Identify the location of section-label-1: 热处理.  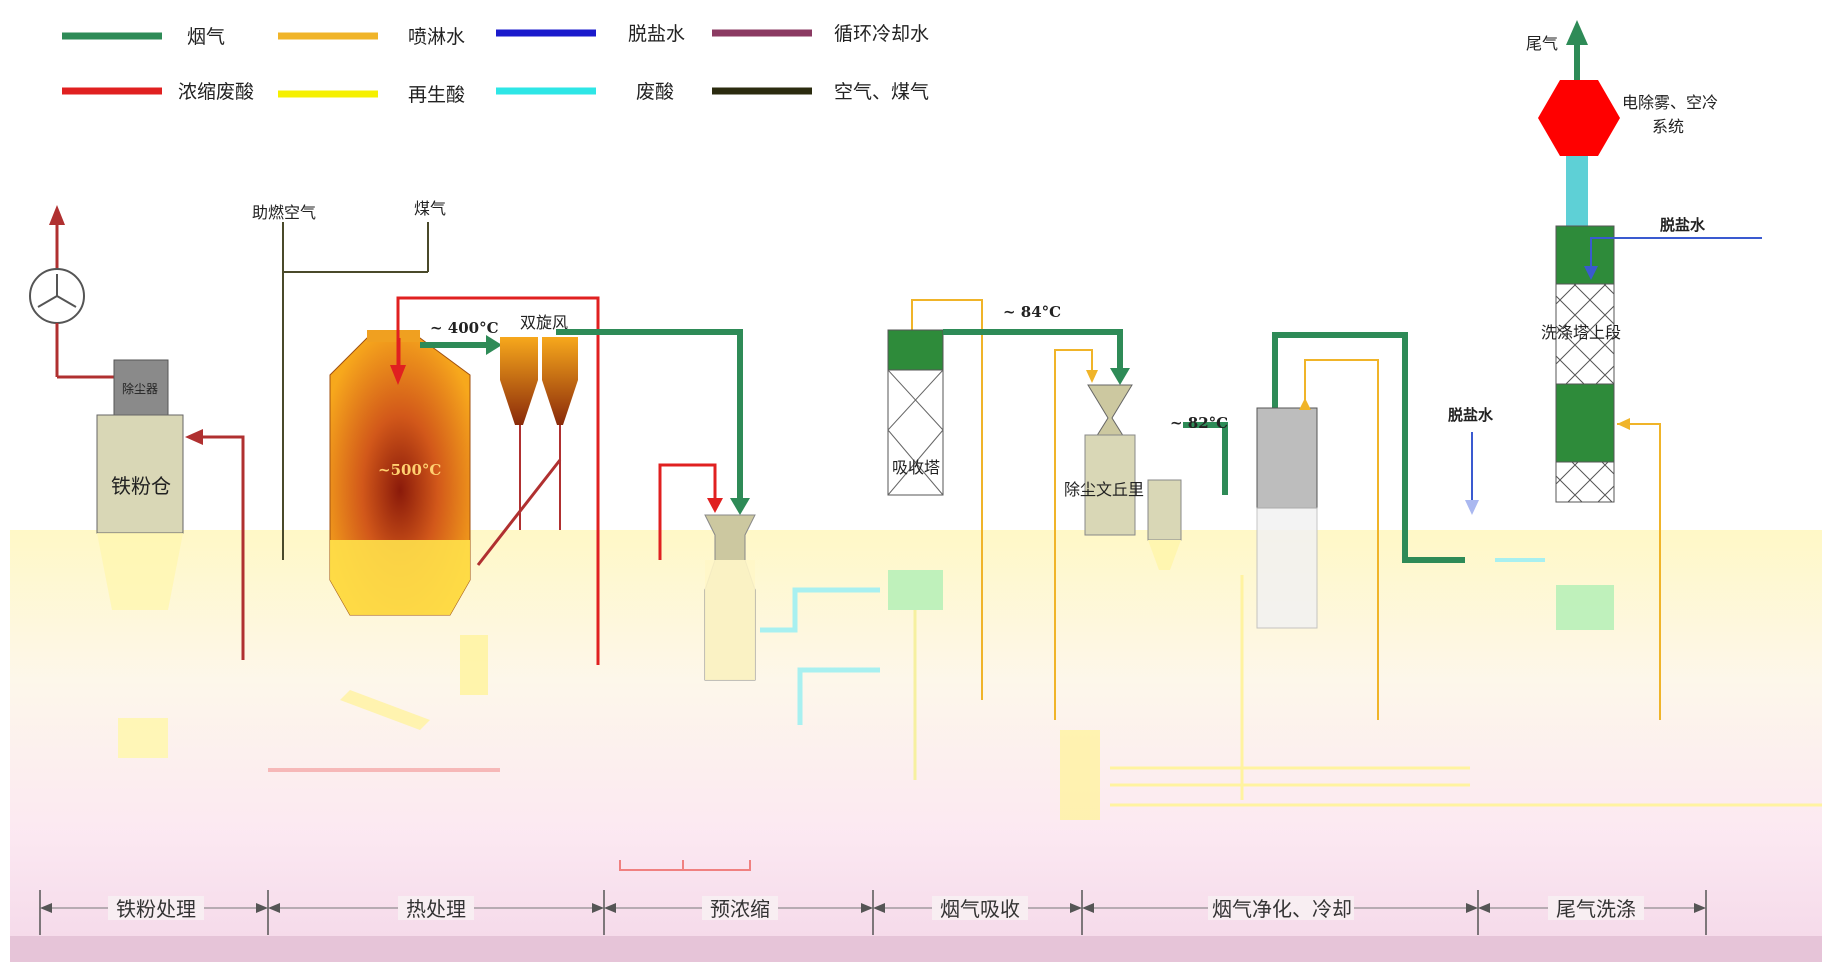
(436, 909).